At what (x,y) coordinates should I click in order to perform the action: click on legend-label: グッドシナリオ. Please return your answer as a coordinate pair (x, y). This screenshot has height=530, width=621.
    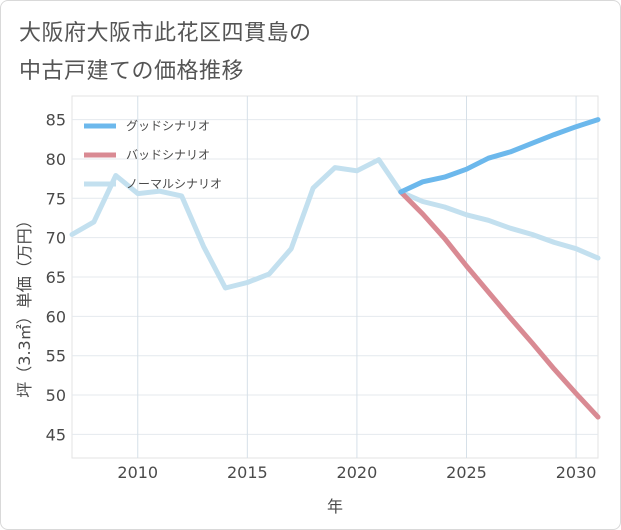
    Looking at the image, I should click on (168, 126).